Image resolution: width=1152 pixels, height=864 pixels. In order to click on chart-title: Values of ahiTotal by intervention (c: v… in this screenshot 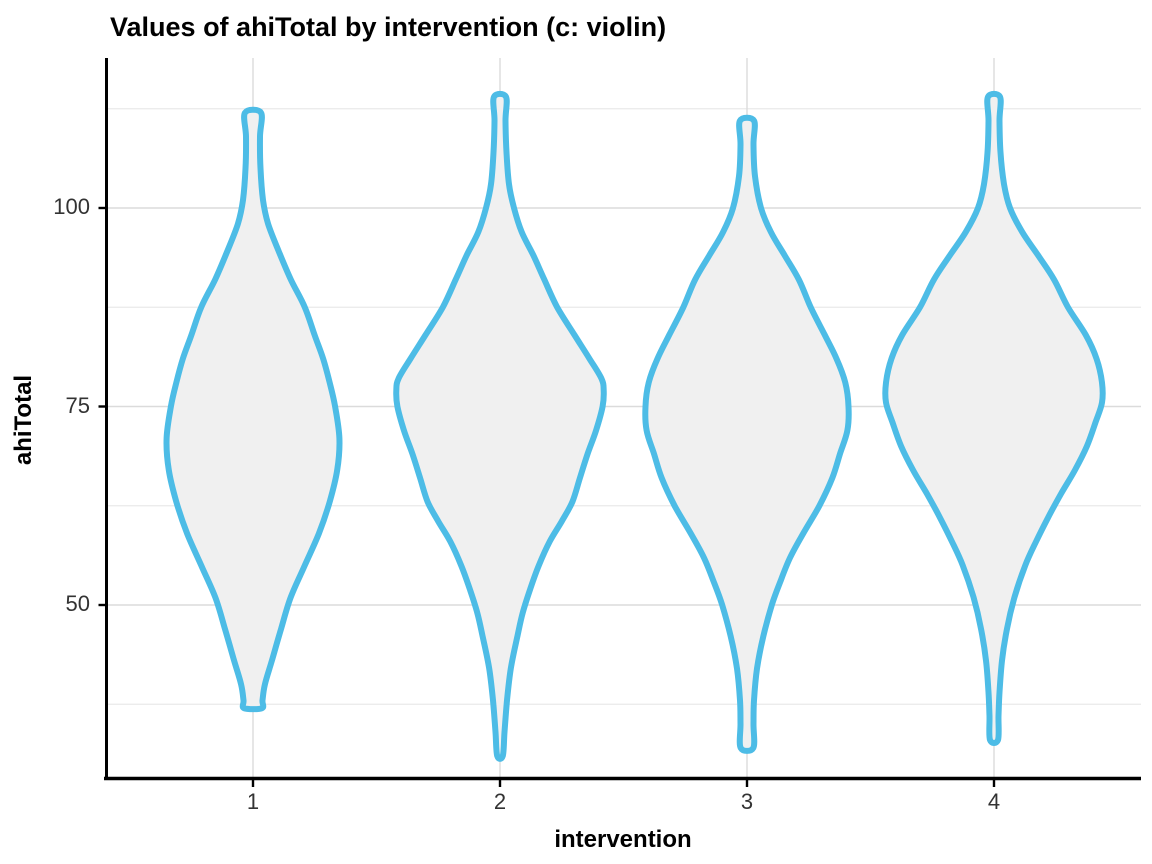, I will do `click(388, 27)`.